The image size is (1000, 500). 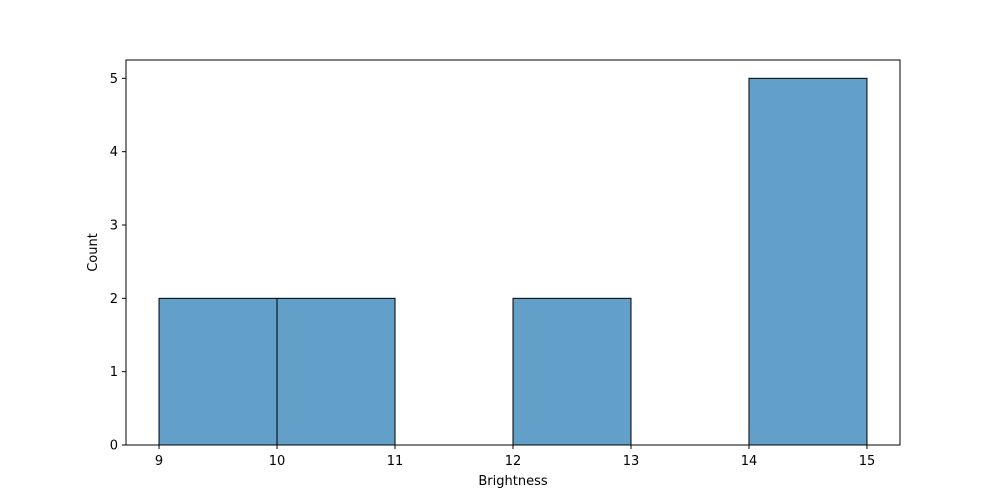 What do you see at coordinates (114, 152) in the screenshot?
I see `y-tick-label-4: 4` at bounding box center [114, 152].